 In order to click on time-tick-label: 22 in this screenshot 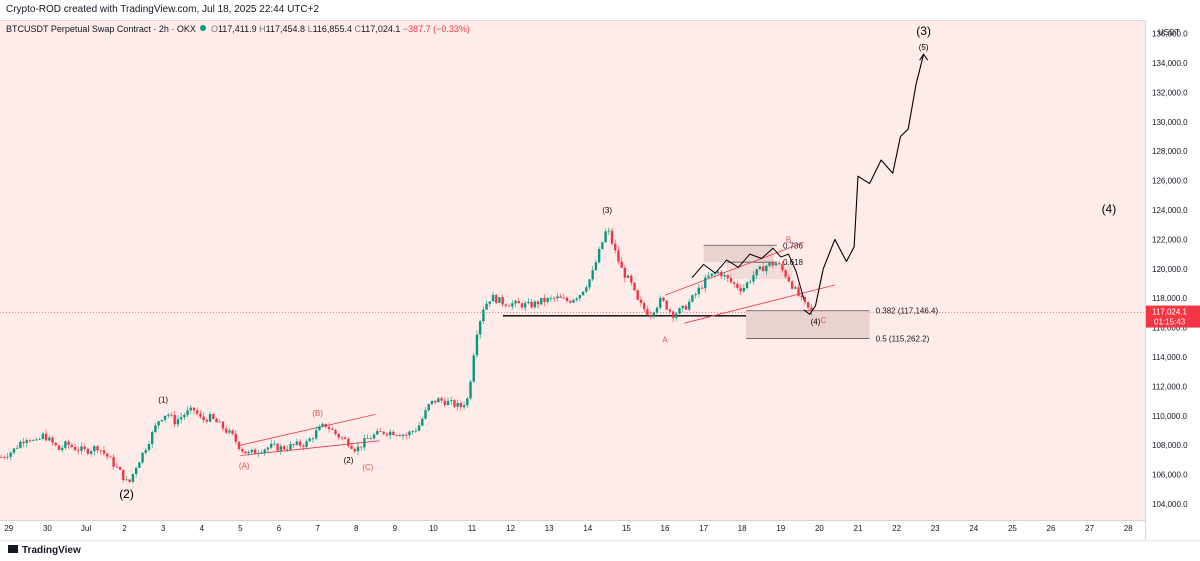, I will do `click(896, 528)`.